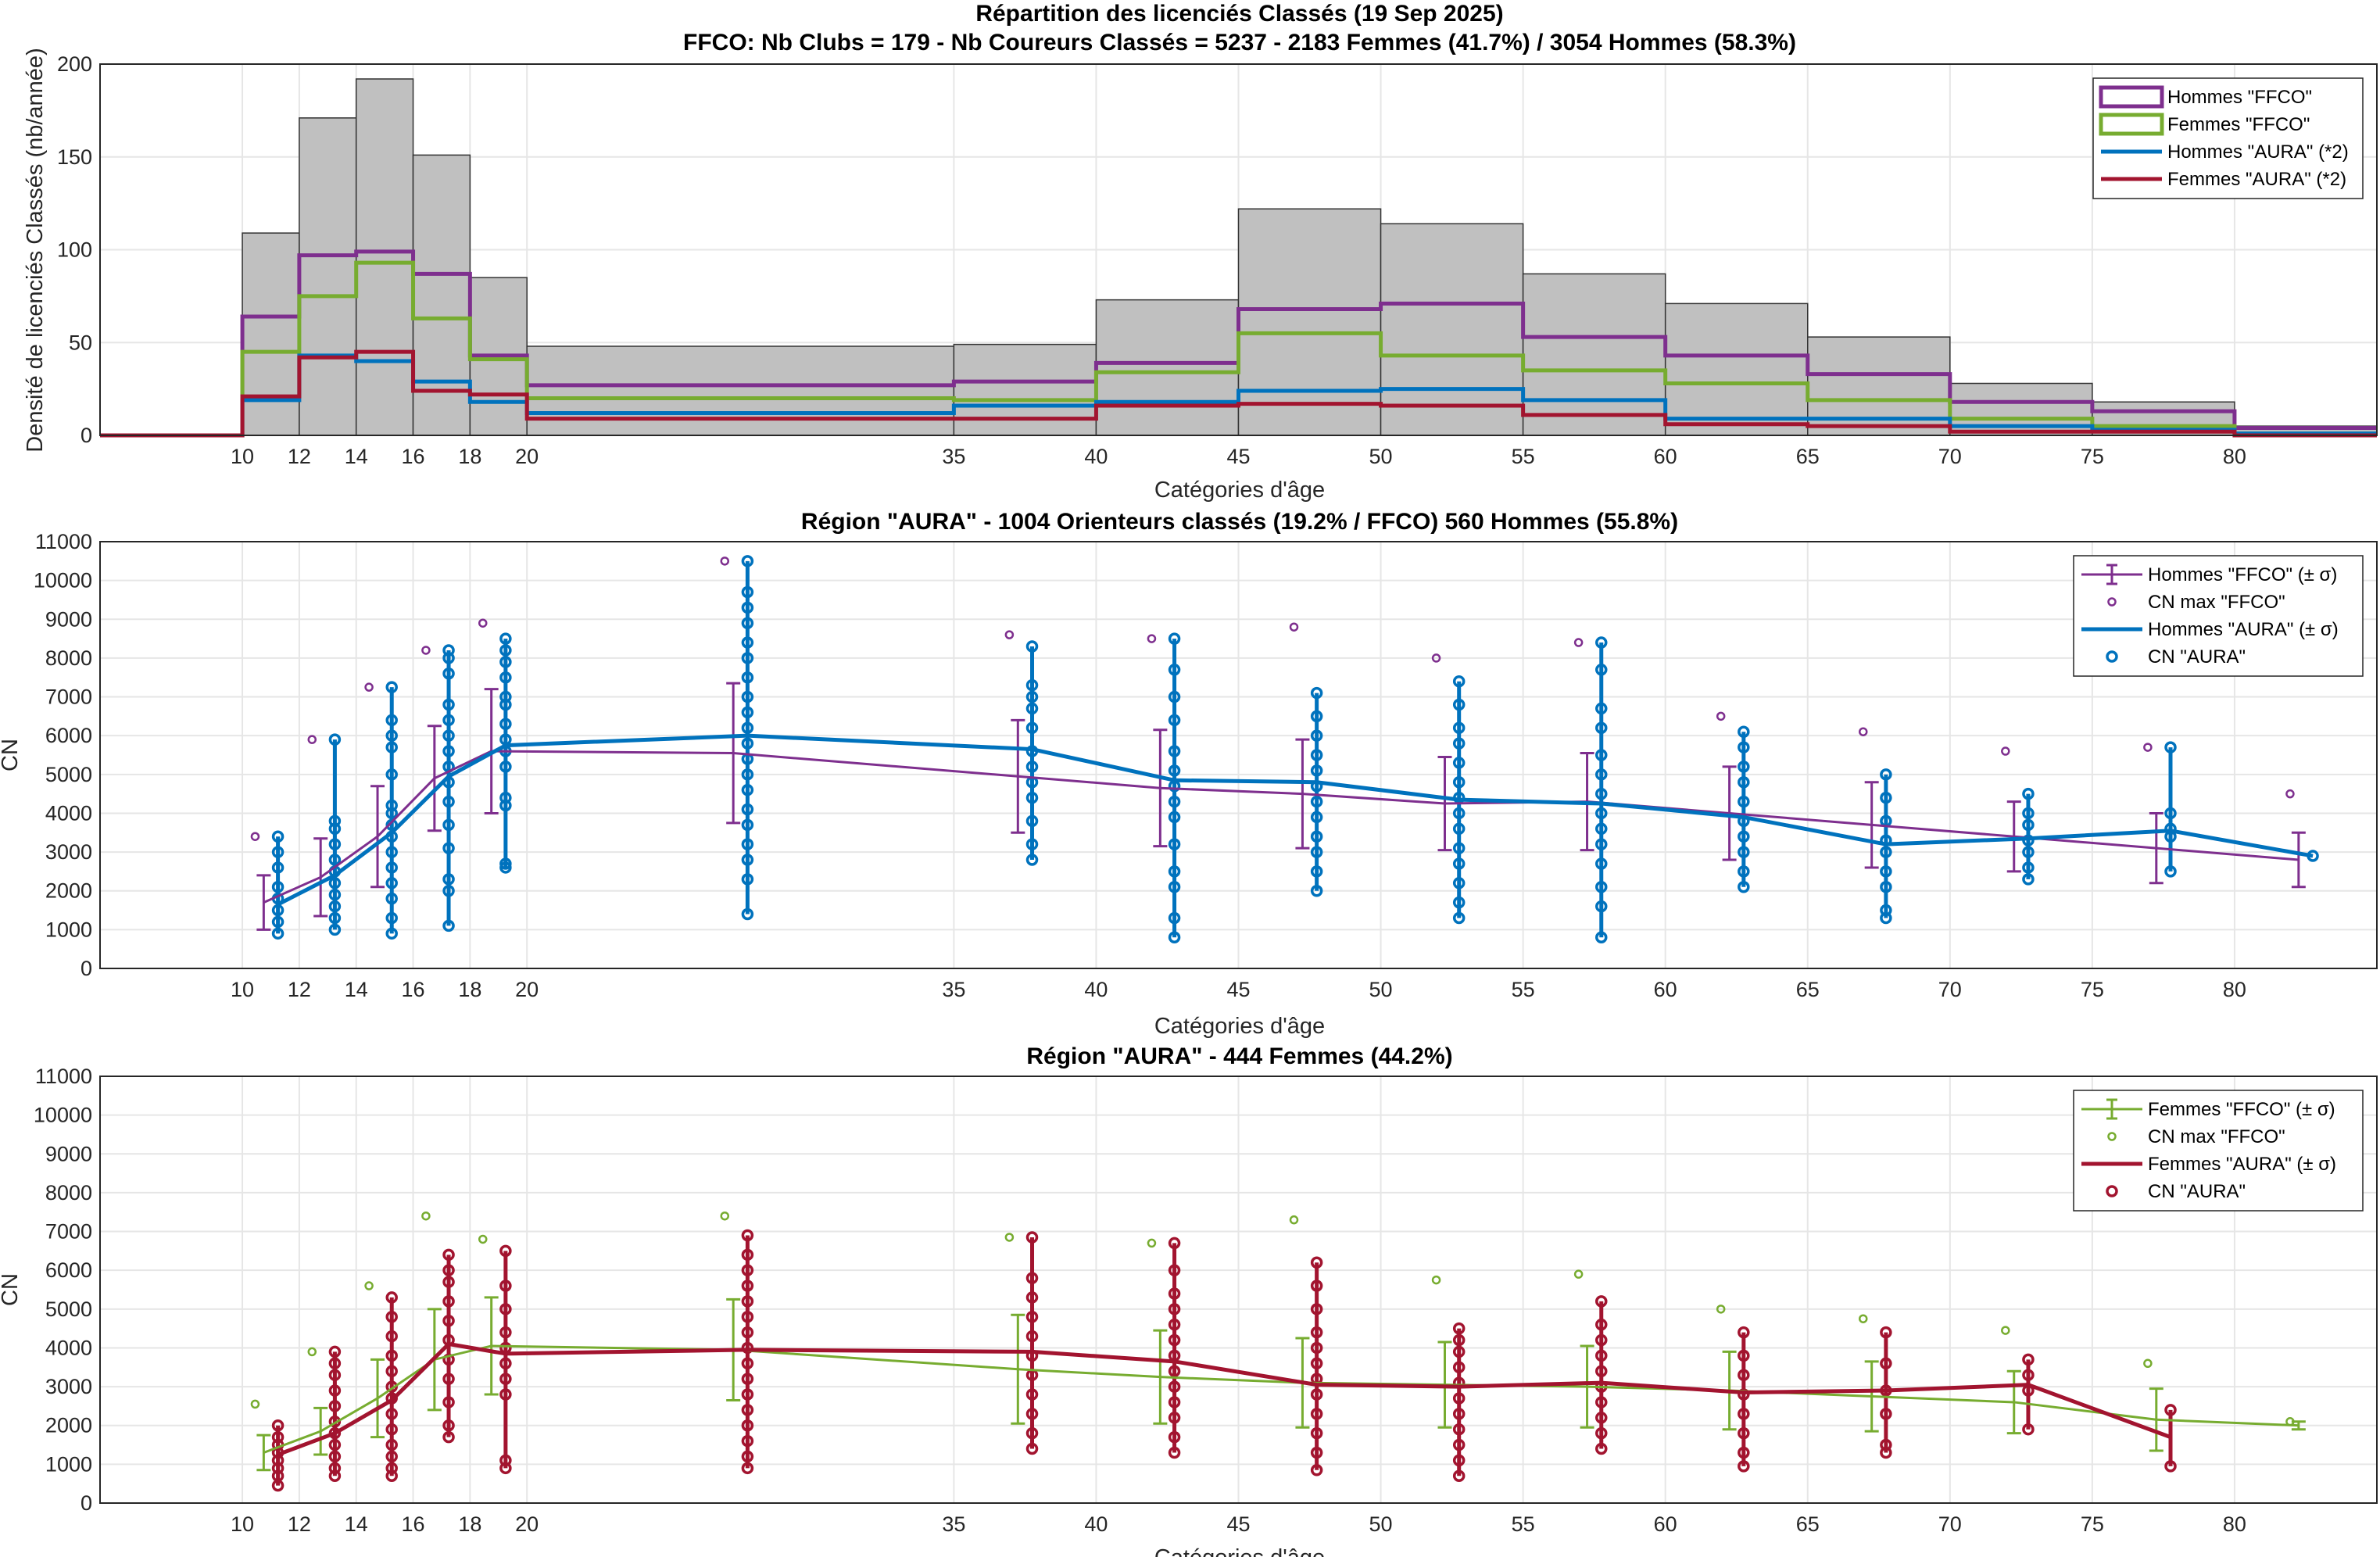 The width and height of the screenshot is (2380, 1557). I want to click on y-tick-label: 2000, so click(68, 1425).